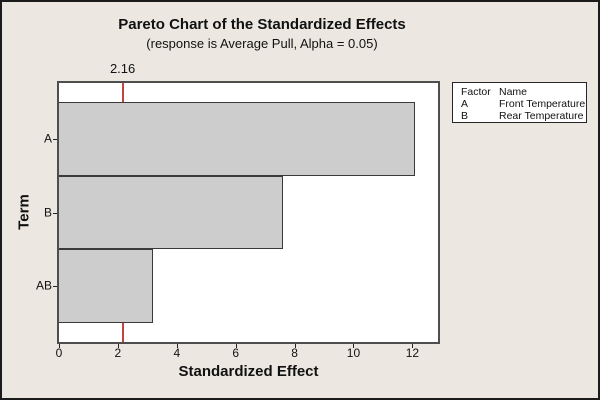 The image size is (600, 400). Describe the element at coordinates (118, 353) in the screenshot. I see `x-axis-tick-label: 2` at that location.